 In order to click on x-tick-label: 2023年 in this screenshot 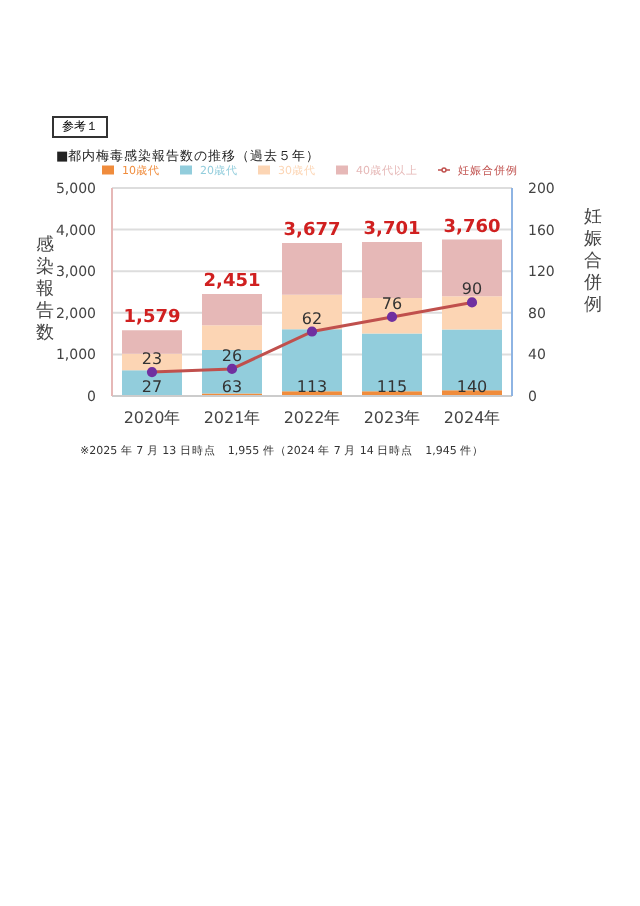, I will do `click(392, 418)`.